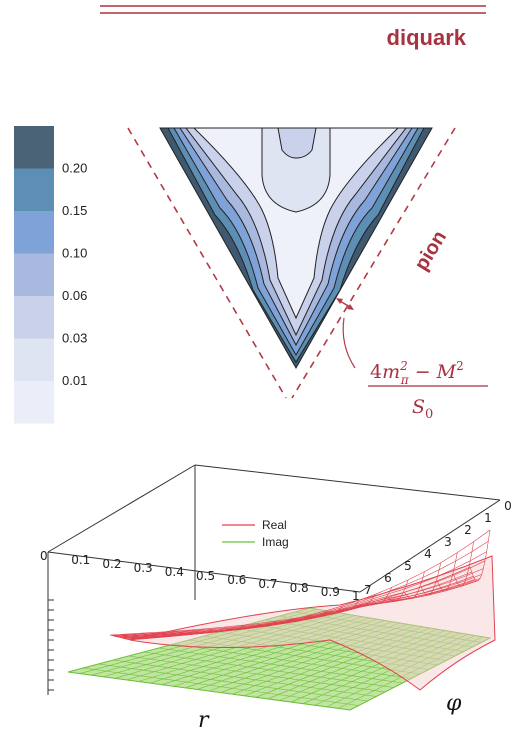 Image resolution: width=523 pixels, height=735 pixels. I want to click on colorbar-level-label: 0.10, so click(74, 253).